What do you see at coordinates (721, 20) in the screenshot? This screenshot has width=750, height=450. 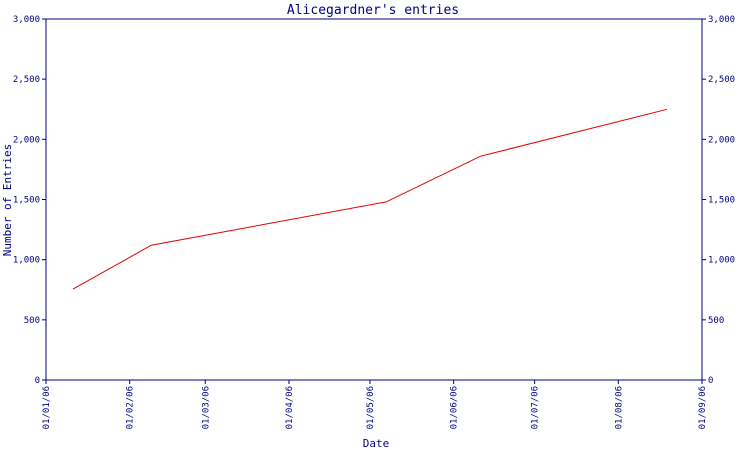 I see `right-y-tick-label: 3,000` at bounding box center [721, 20].